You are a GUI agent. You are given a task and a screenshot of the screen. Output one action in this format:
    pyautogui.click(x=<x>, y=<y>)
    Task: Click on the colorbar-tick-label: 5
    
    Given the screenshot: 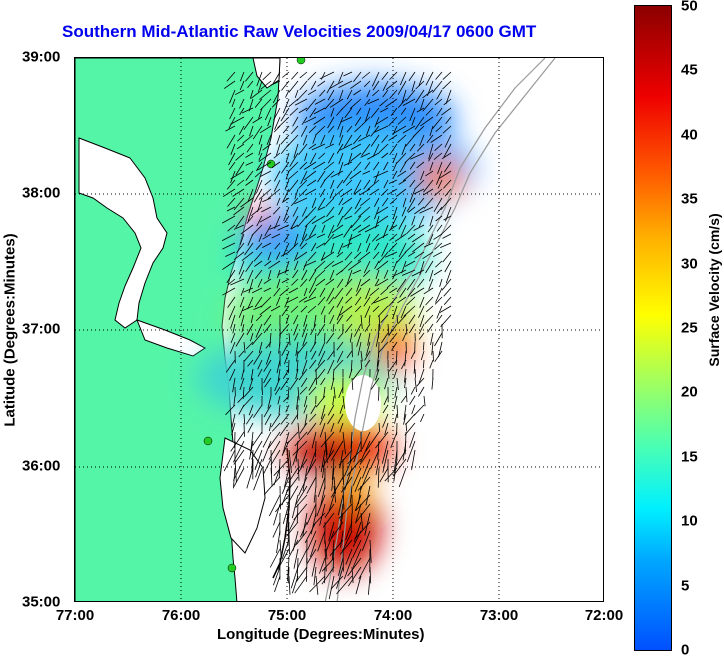 What is the action you would take?
    pyautogui.click(x=685, y=586)
    